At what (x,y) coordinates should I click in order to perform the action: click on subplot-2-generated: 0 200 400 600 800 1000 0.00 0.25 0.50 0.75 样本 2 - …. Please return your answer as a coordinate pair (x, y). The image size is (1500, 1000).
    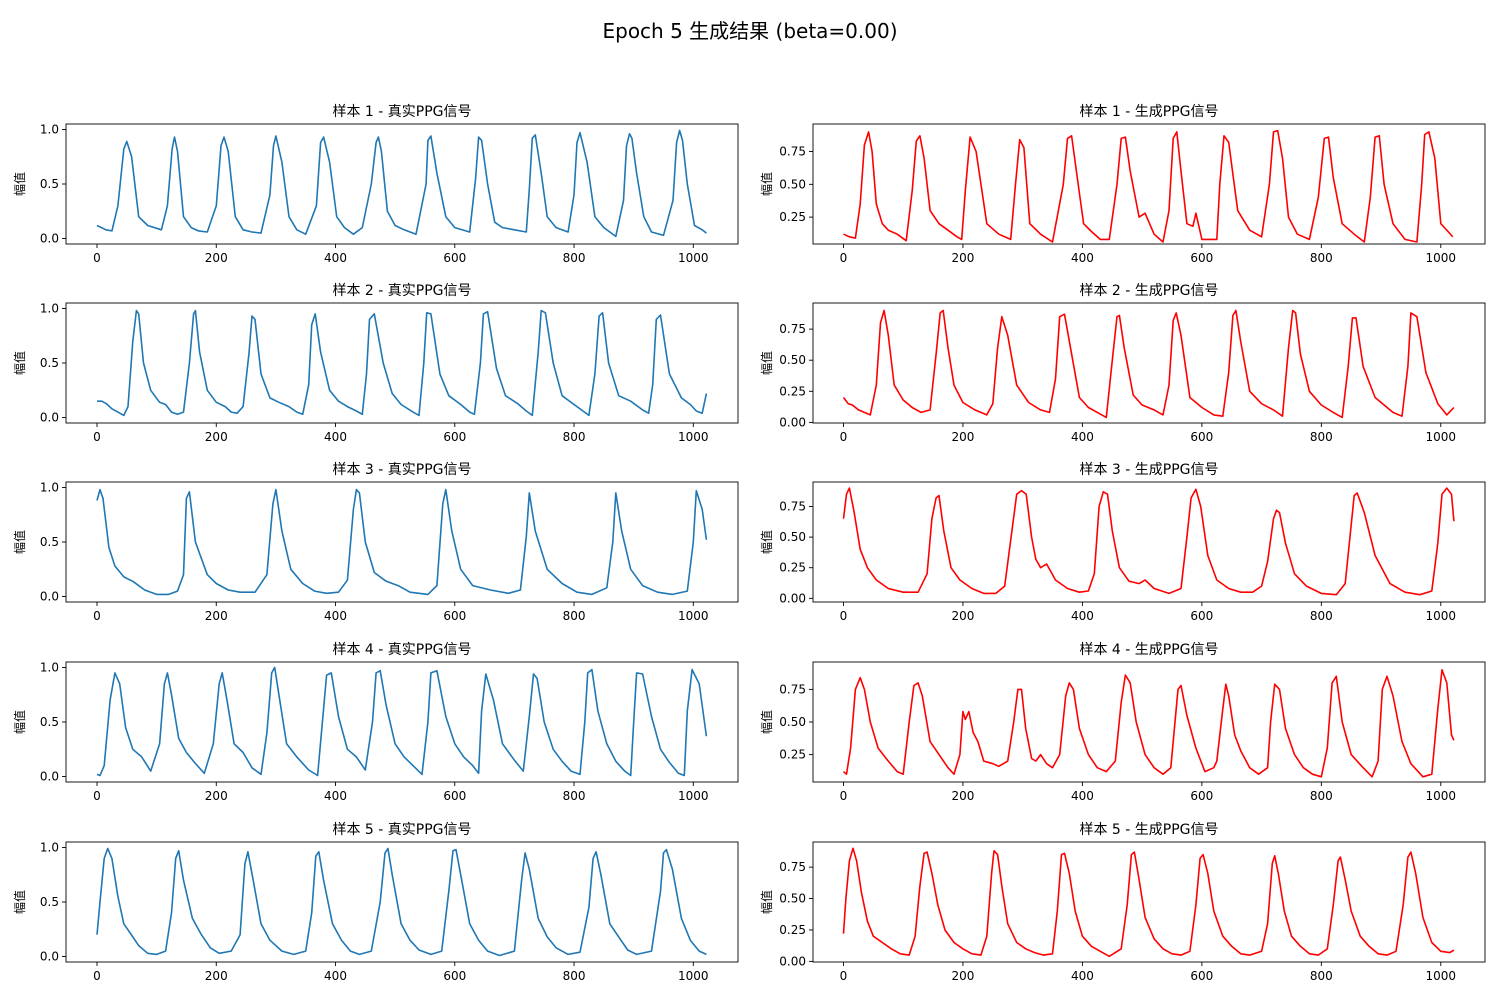
    Looking at the image, I should click on (1122, 363).